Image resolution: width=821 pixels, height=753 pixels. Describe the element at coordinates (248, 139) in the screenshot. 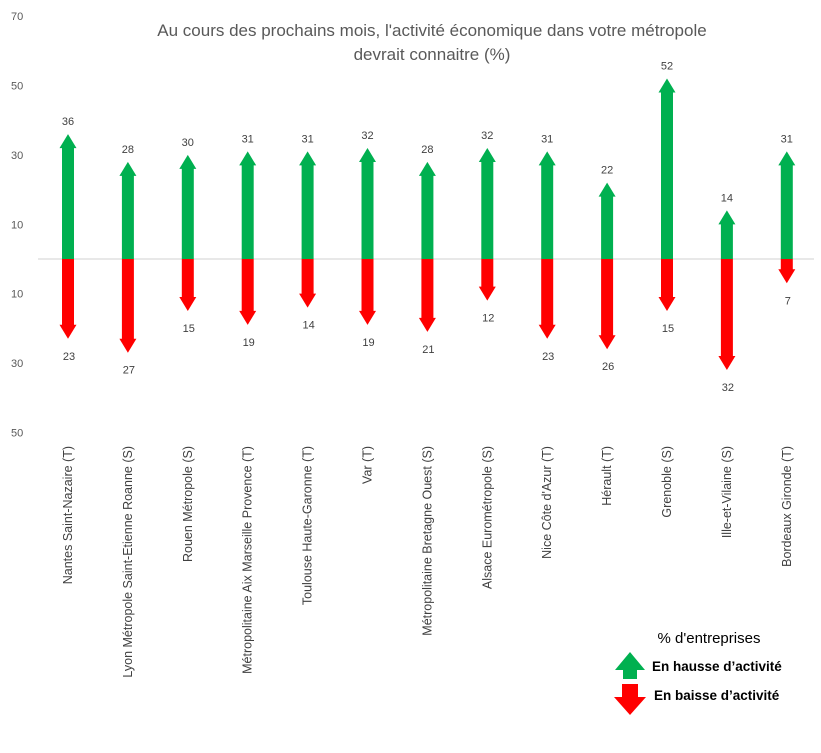

I see `data-label-up-4: 31` at that location.